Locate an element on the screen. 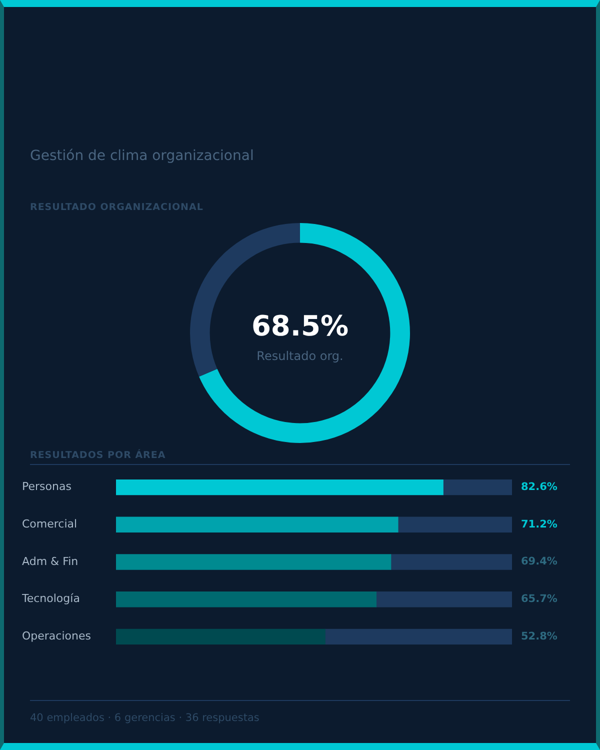 This screenshot has width=600, height=750. data-label: 68.5% is located at coordinates (300, 325).